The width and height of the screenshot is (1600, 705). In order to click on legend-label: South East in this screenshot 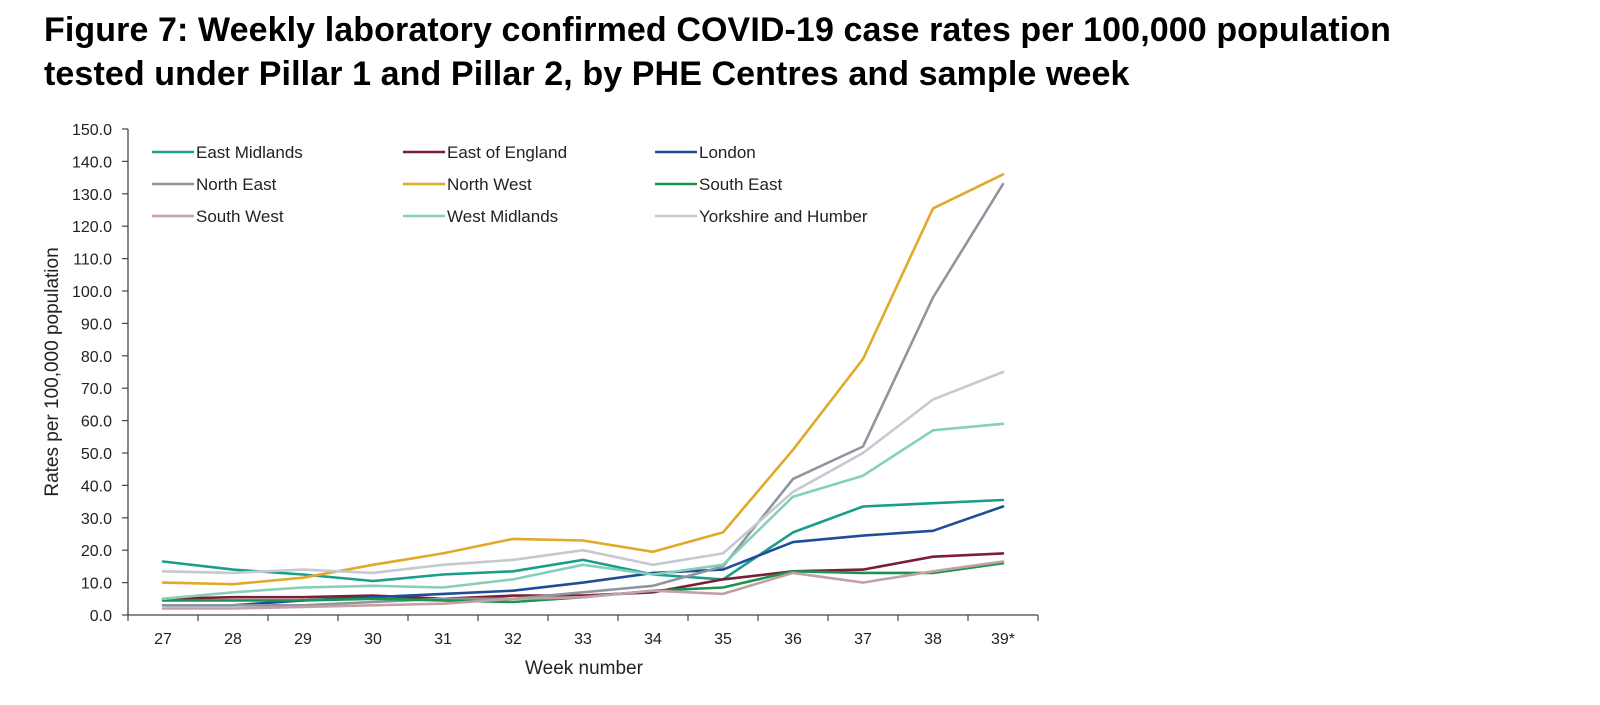, I will do `click(740, 184)`.